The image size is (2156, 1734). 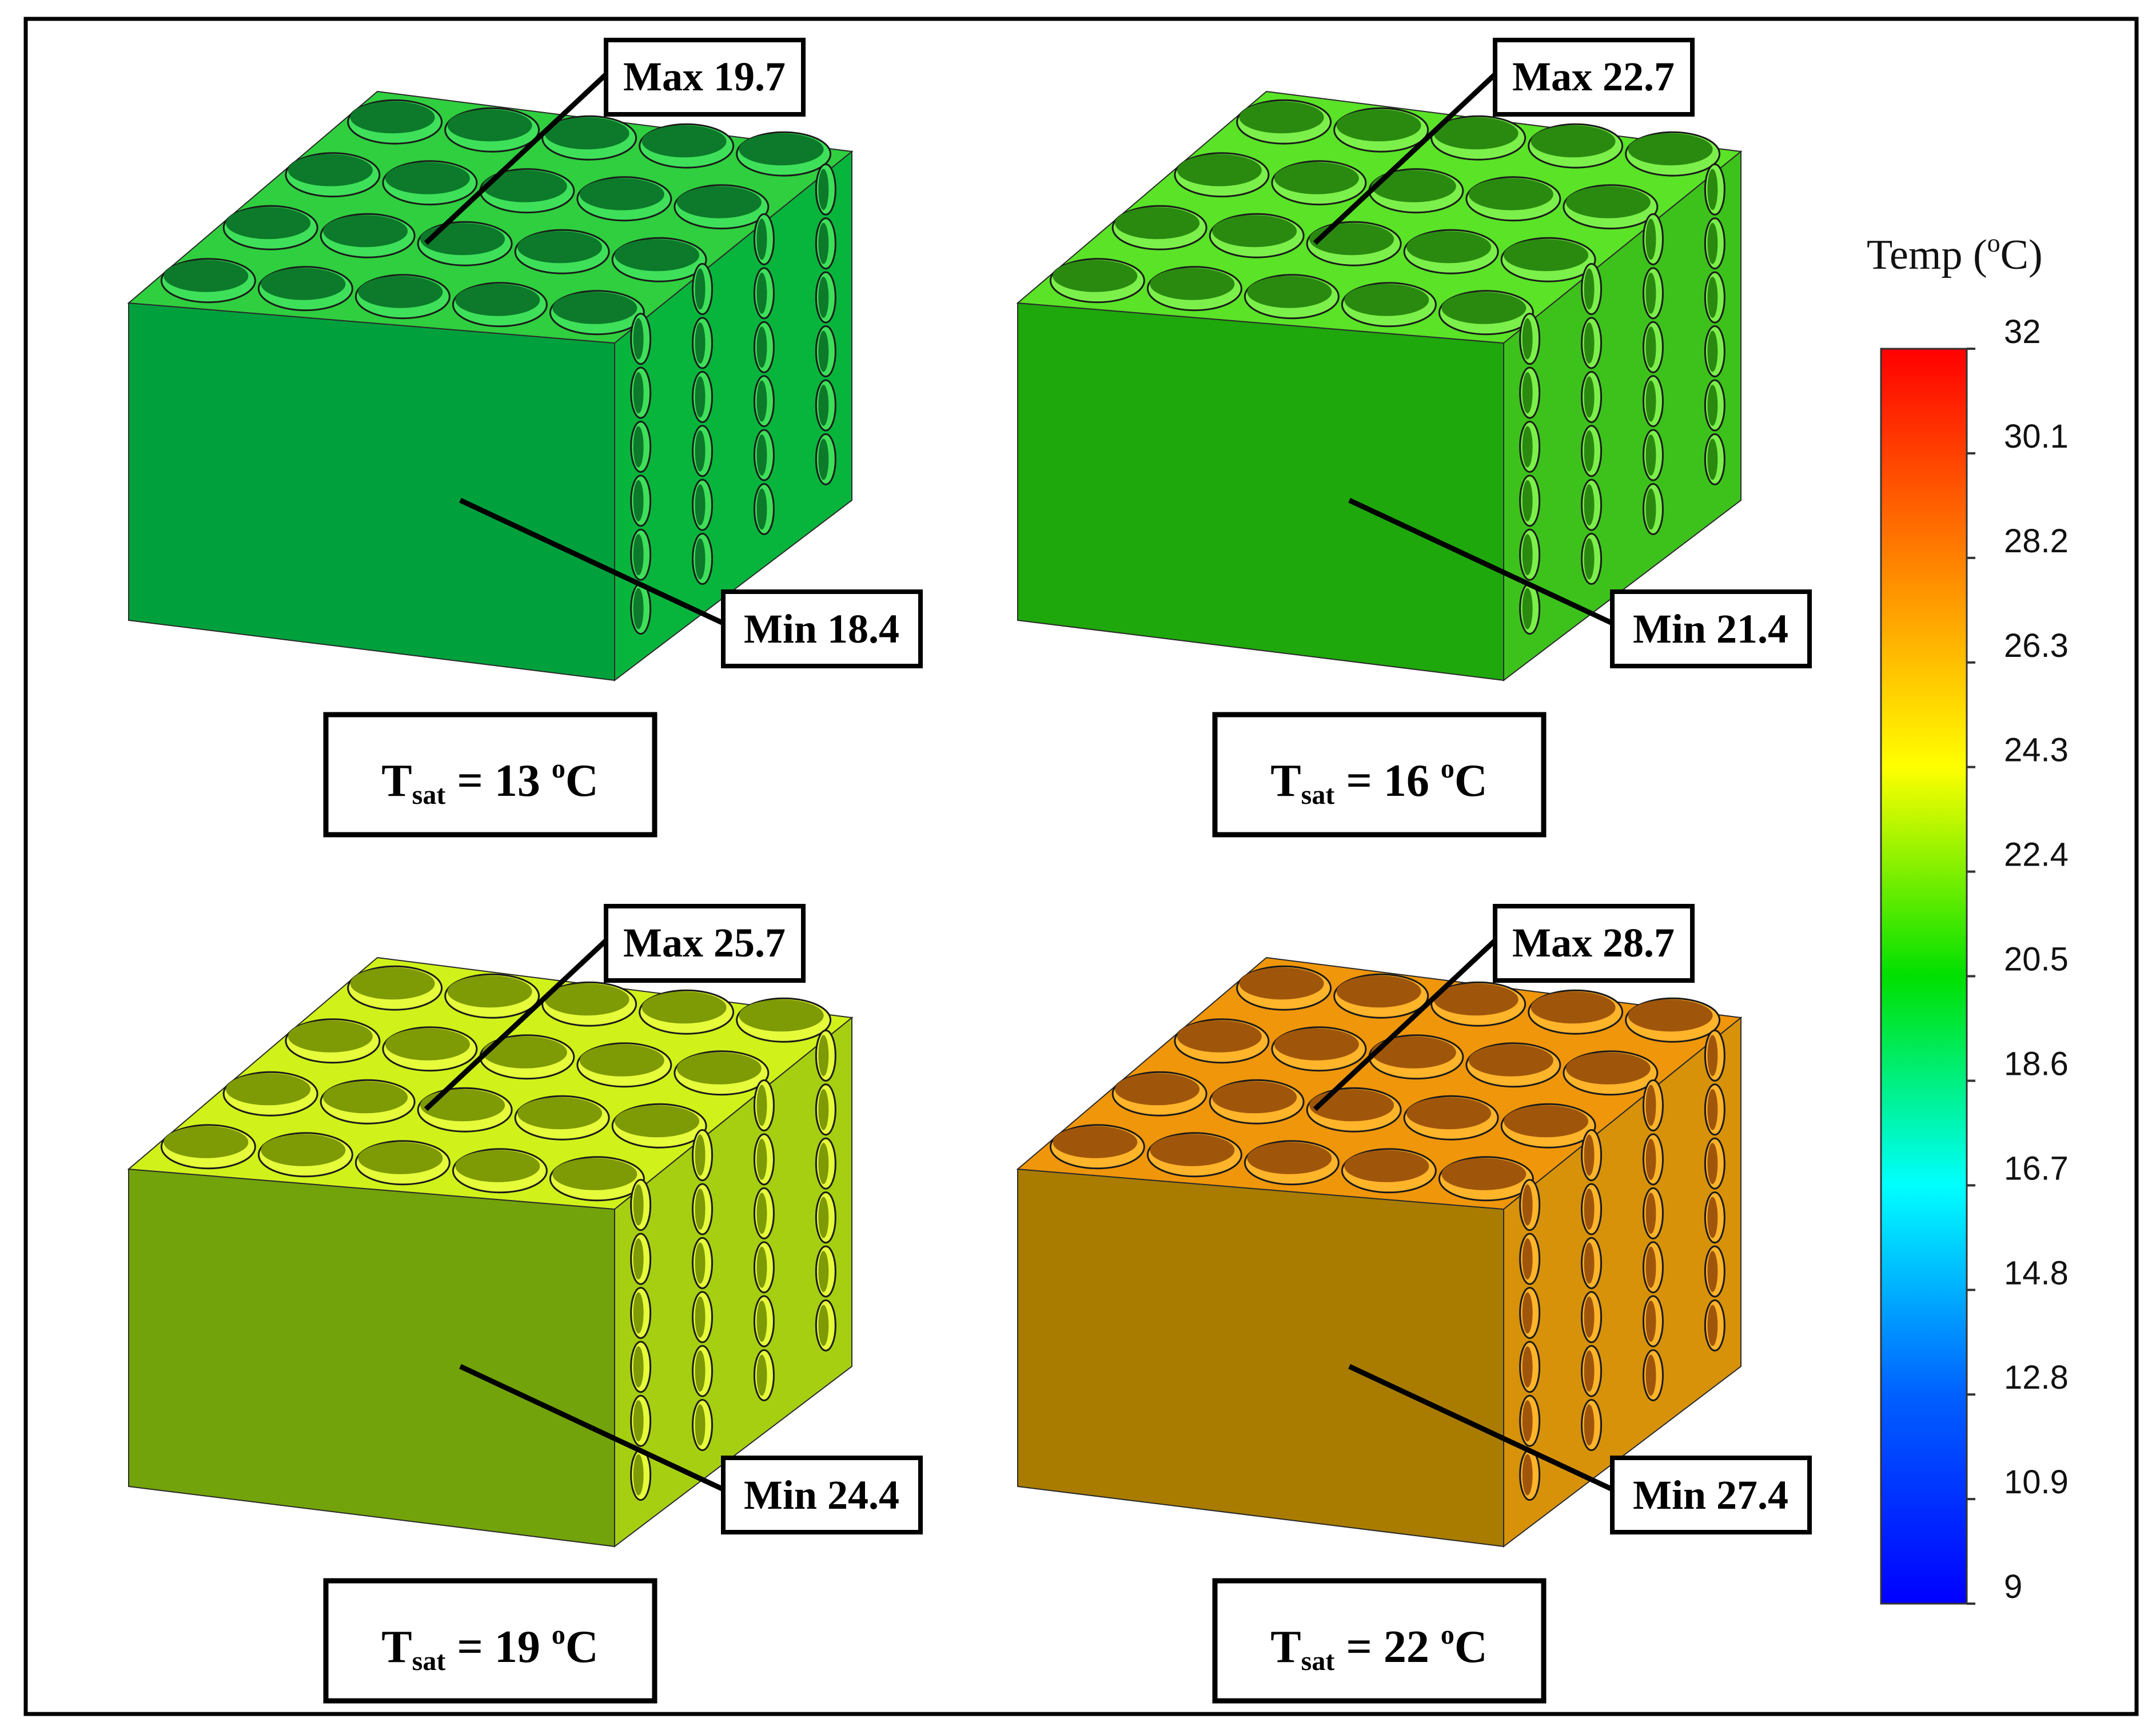 I want to click on min-leader-line, so click(x=1480, y=1428).